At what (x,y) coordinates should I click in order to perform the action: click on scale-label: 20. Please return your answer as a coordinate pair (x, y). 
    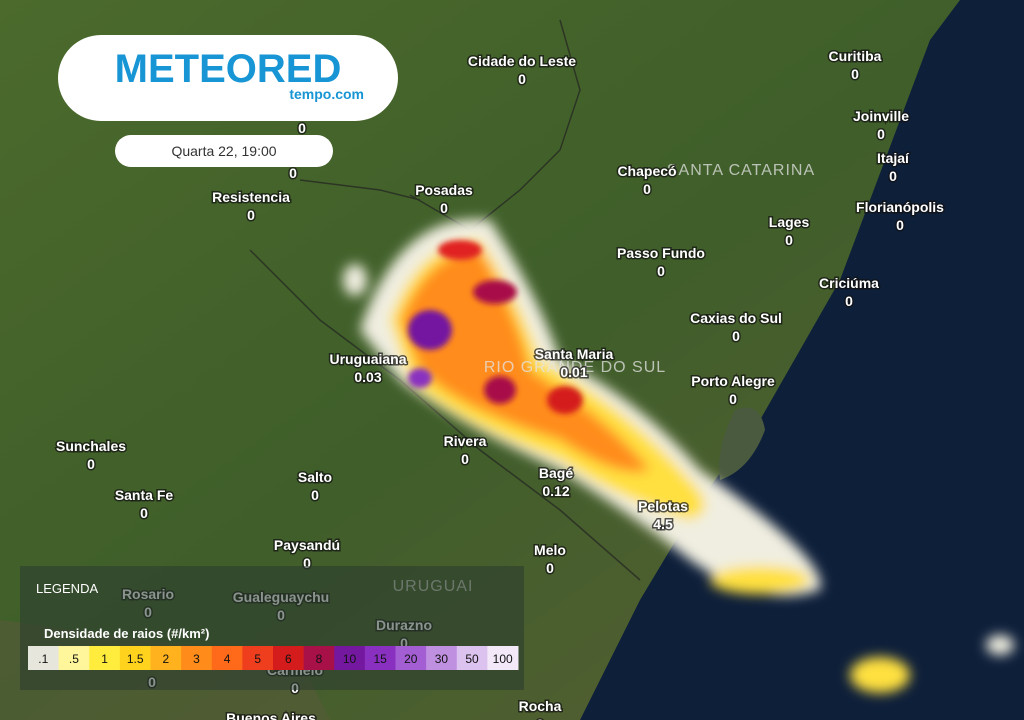
    Looking at the image, I should click on (411, 659).